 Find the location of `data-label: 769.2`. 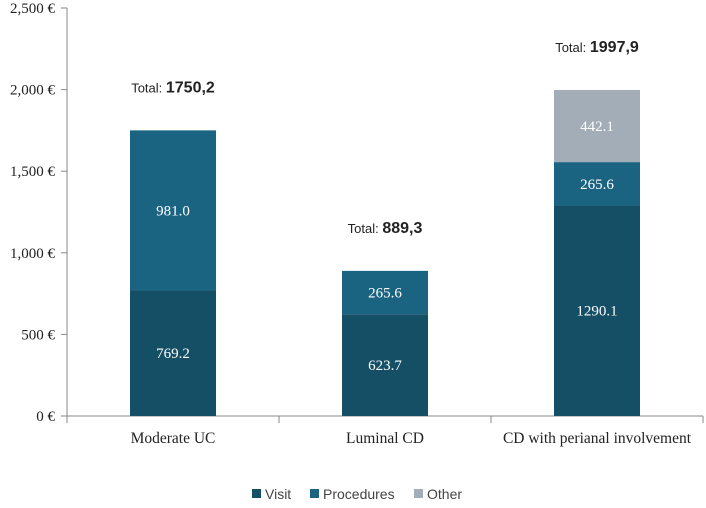

data-label: 769.2 is located at coordinates (173, 354).